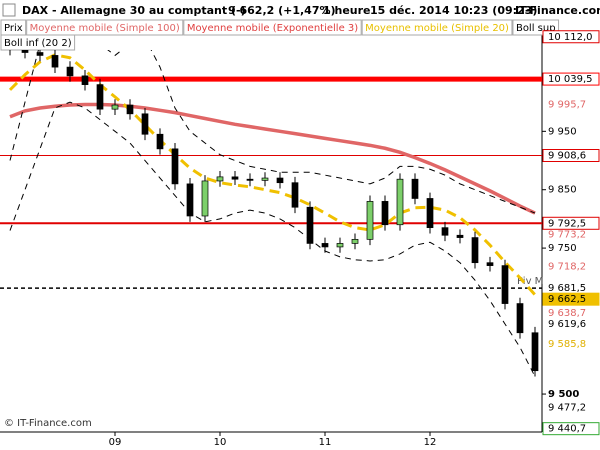  What do you see at coordinates (115, 442) in the screenshot?
I see `x-tick-label: 09` at bounding box center [115, 442].